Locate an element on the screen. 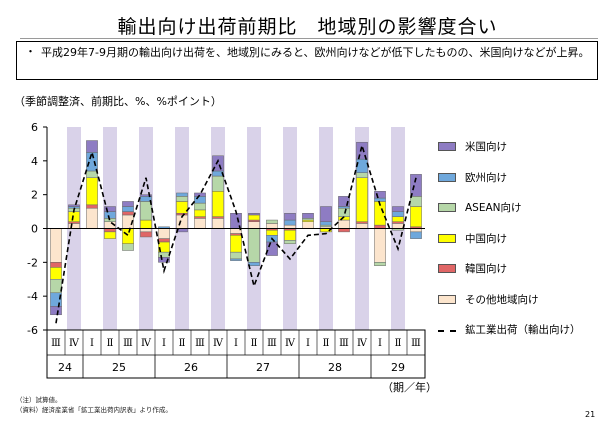 Image resolution: width=615 pixels, height=426 pixels. legend-label: 中国向け is located at coordinates (486, 238).